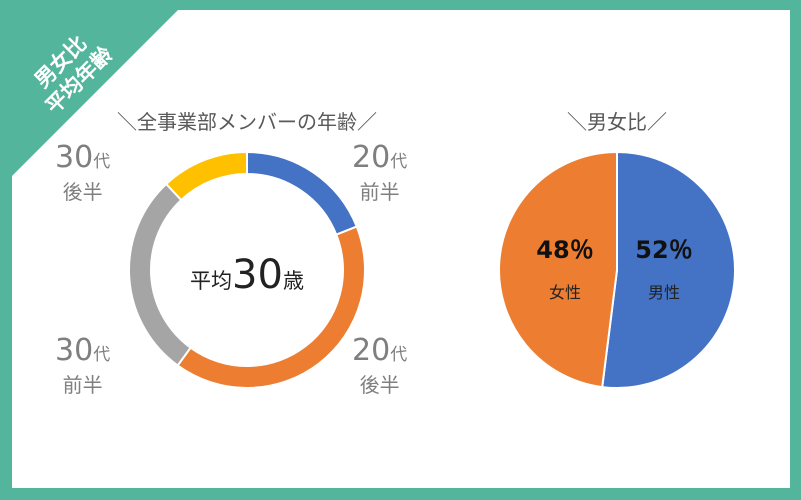 The width and height of the screenshot is (801, 500). What do you see at coordinates (247, 122) in the screenshot?
I see `age-chart-title: ＼全事業部メンバーの年齢／` at bounding box center [247, 122].